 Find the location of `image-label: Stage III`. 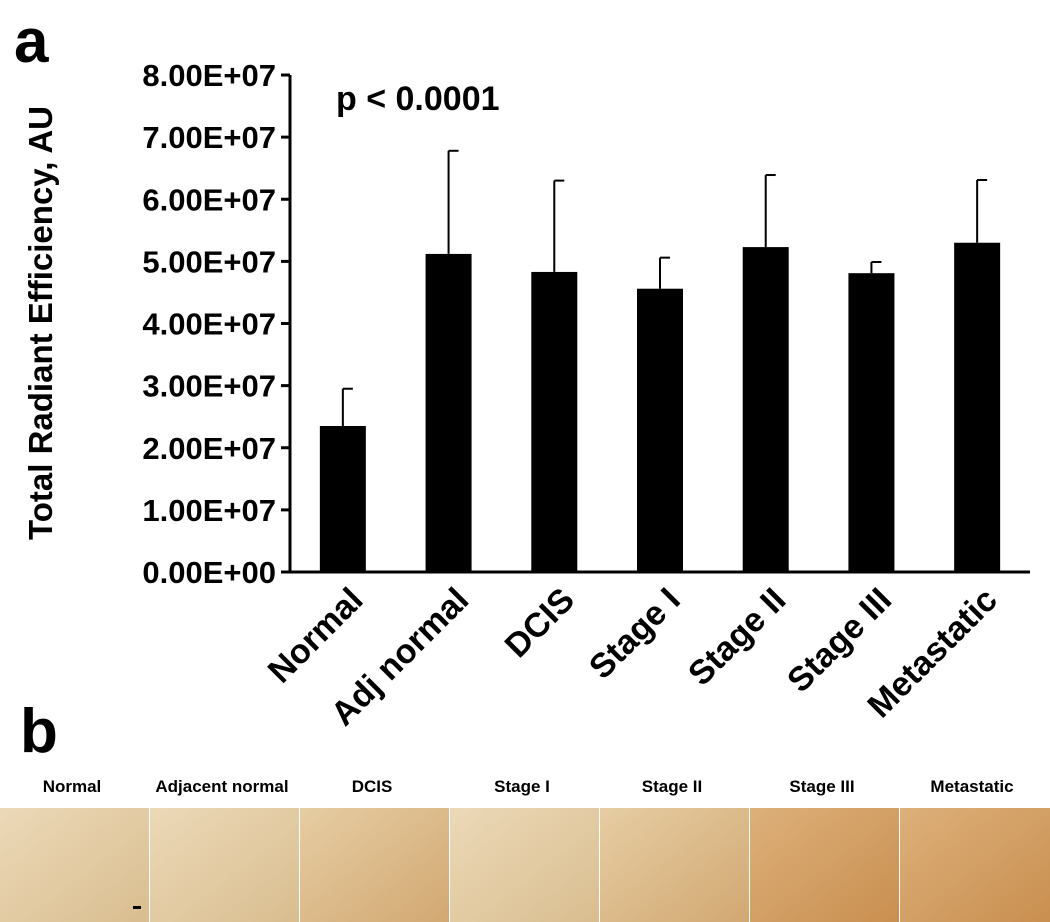

image-label: Stage III is located at coordinates (821, 786).